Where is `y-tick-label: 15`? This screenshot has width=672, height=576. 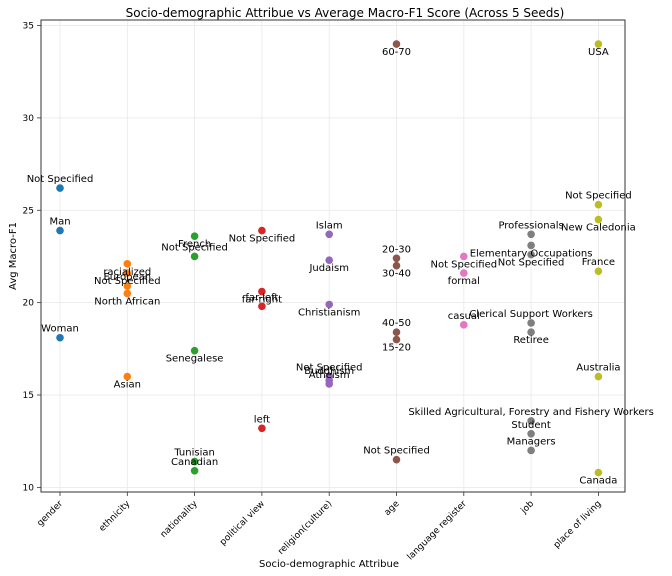
y-tick-label: 15 is located at coordinates (28, 396).